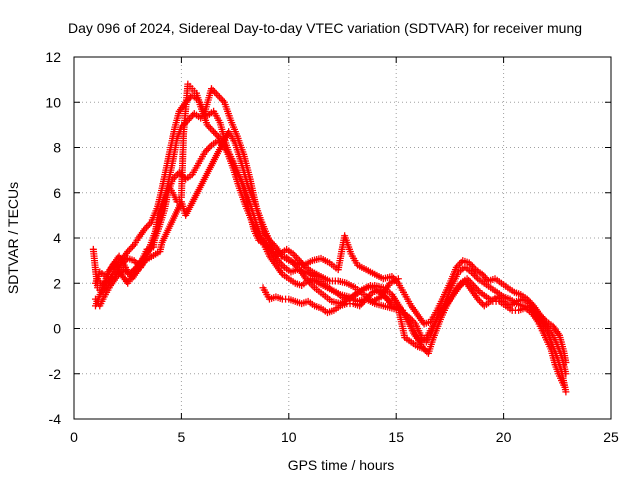 The height and width of the screenshot is (480, 640). What do you see at coordinates (53, 57) in the screenshot?
I see `y-tick-label: 12` at bounding box center [53, 57].